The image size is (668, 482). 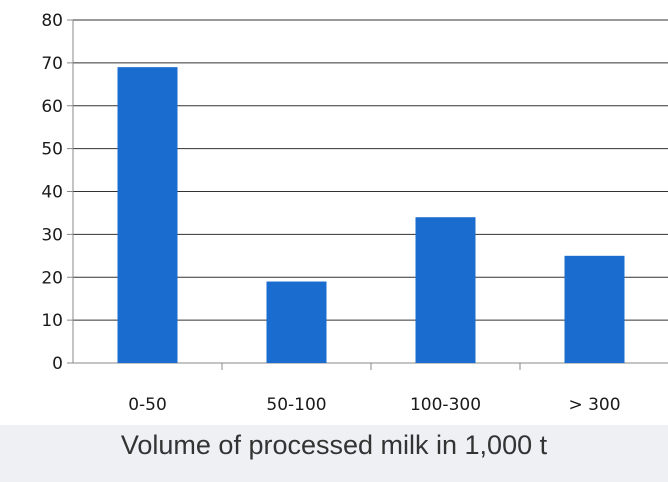 What do you see at coordinates (52, 107) in the screenshot?
I see `y-tick-label: 60` at bounding box center [52, 107].